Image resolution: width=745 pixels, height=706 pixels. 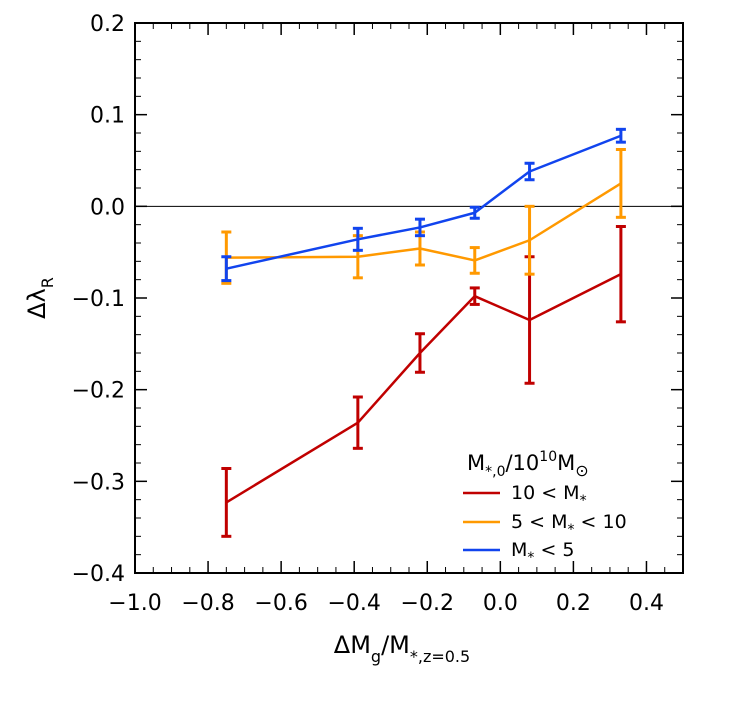 What do you see at coordinates (539, 522) in the screenshot?
I see `legend-label-mid-mass-pre: 5 < M` at bounding box center [539, 522].